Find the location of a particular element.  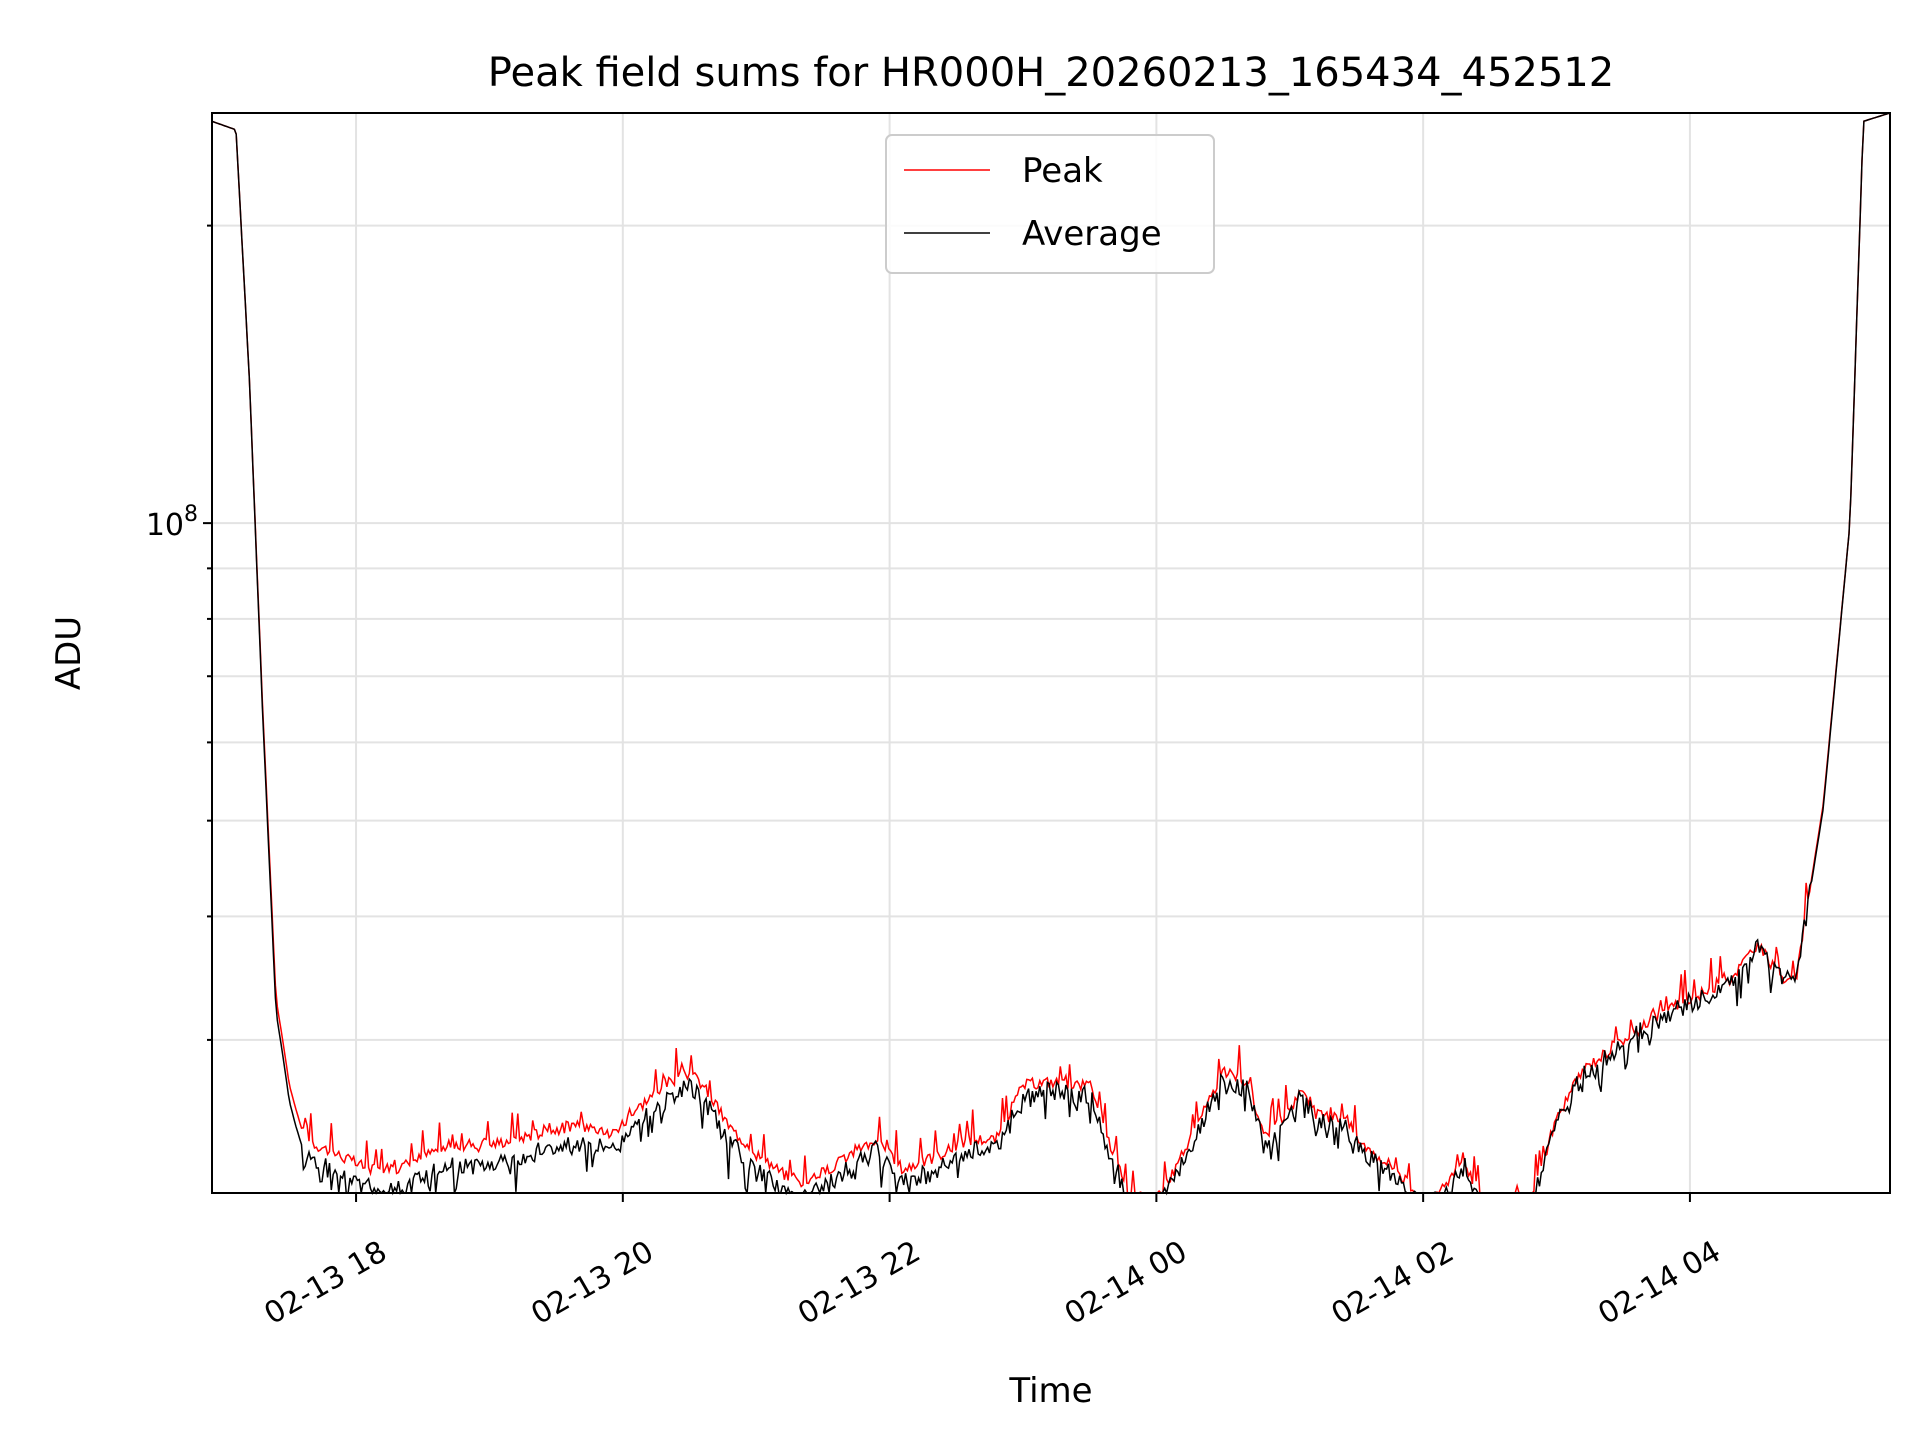

legend-label-average: Average is located at coordinates (1092, 234).